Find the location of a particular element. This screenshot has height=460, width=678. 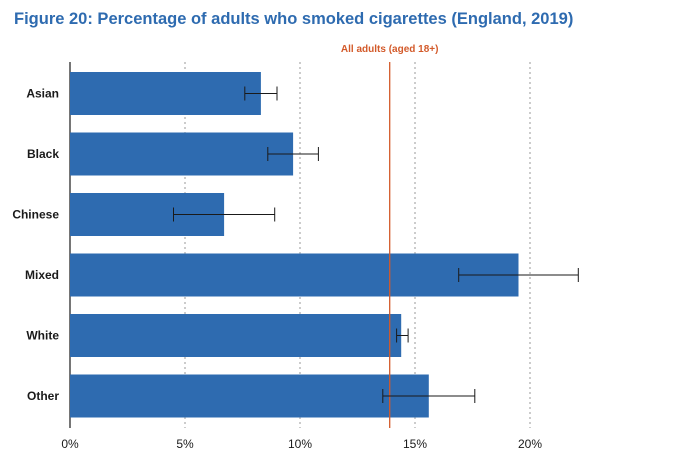

category-label: Chinese is located at coordinates (35, 215).